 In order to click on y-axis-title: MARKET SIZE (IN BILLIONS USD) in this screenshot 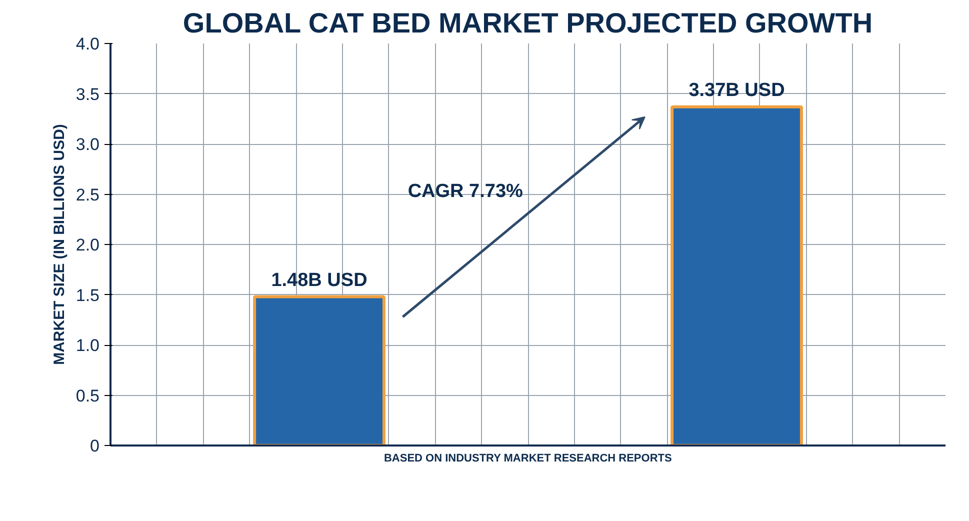, I will do `click(59, 244)`.